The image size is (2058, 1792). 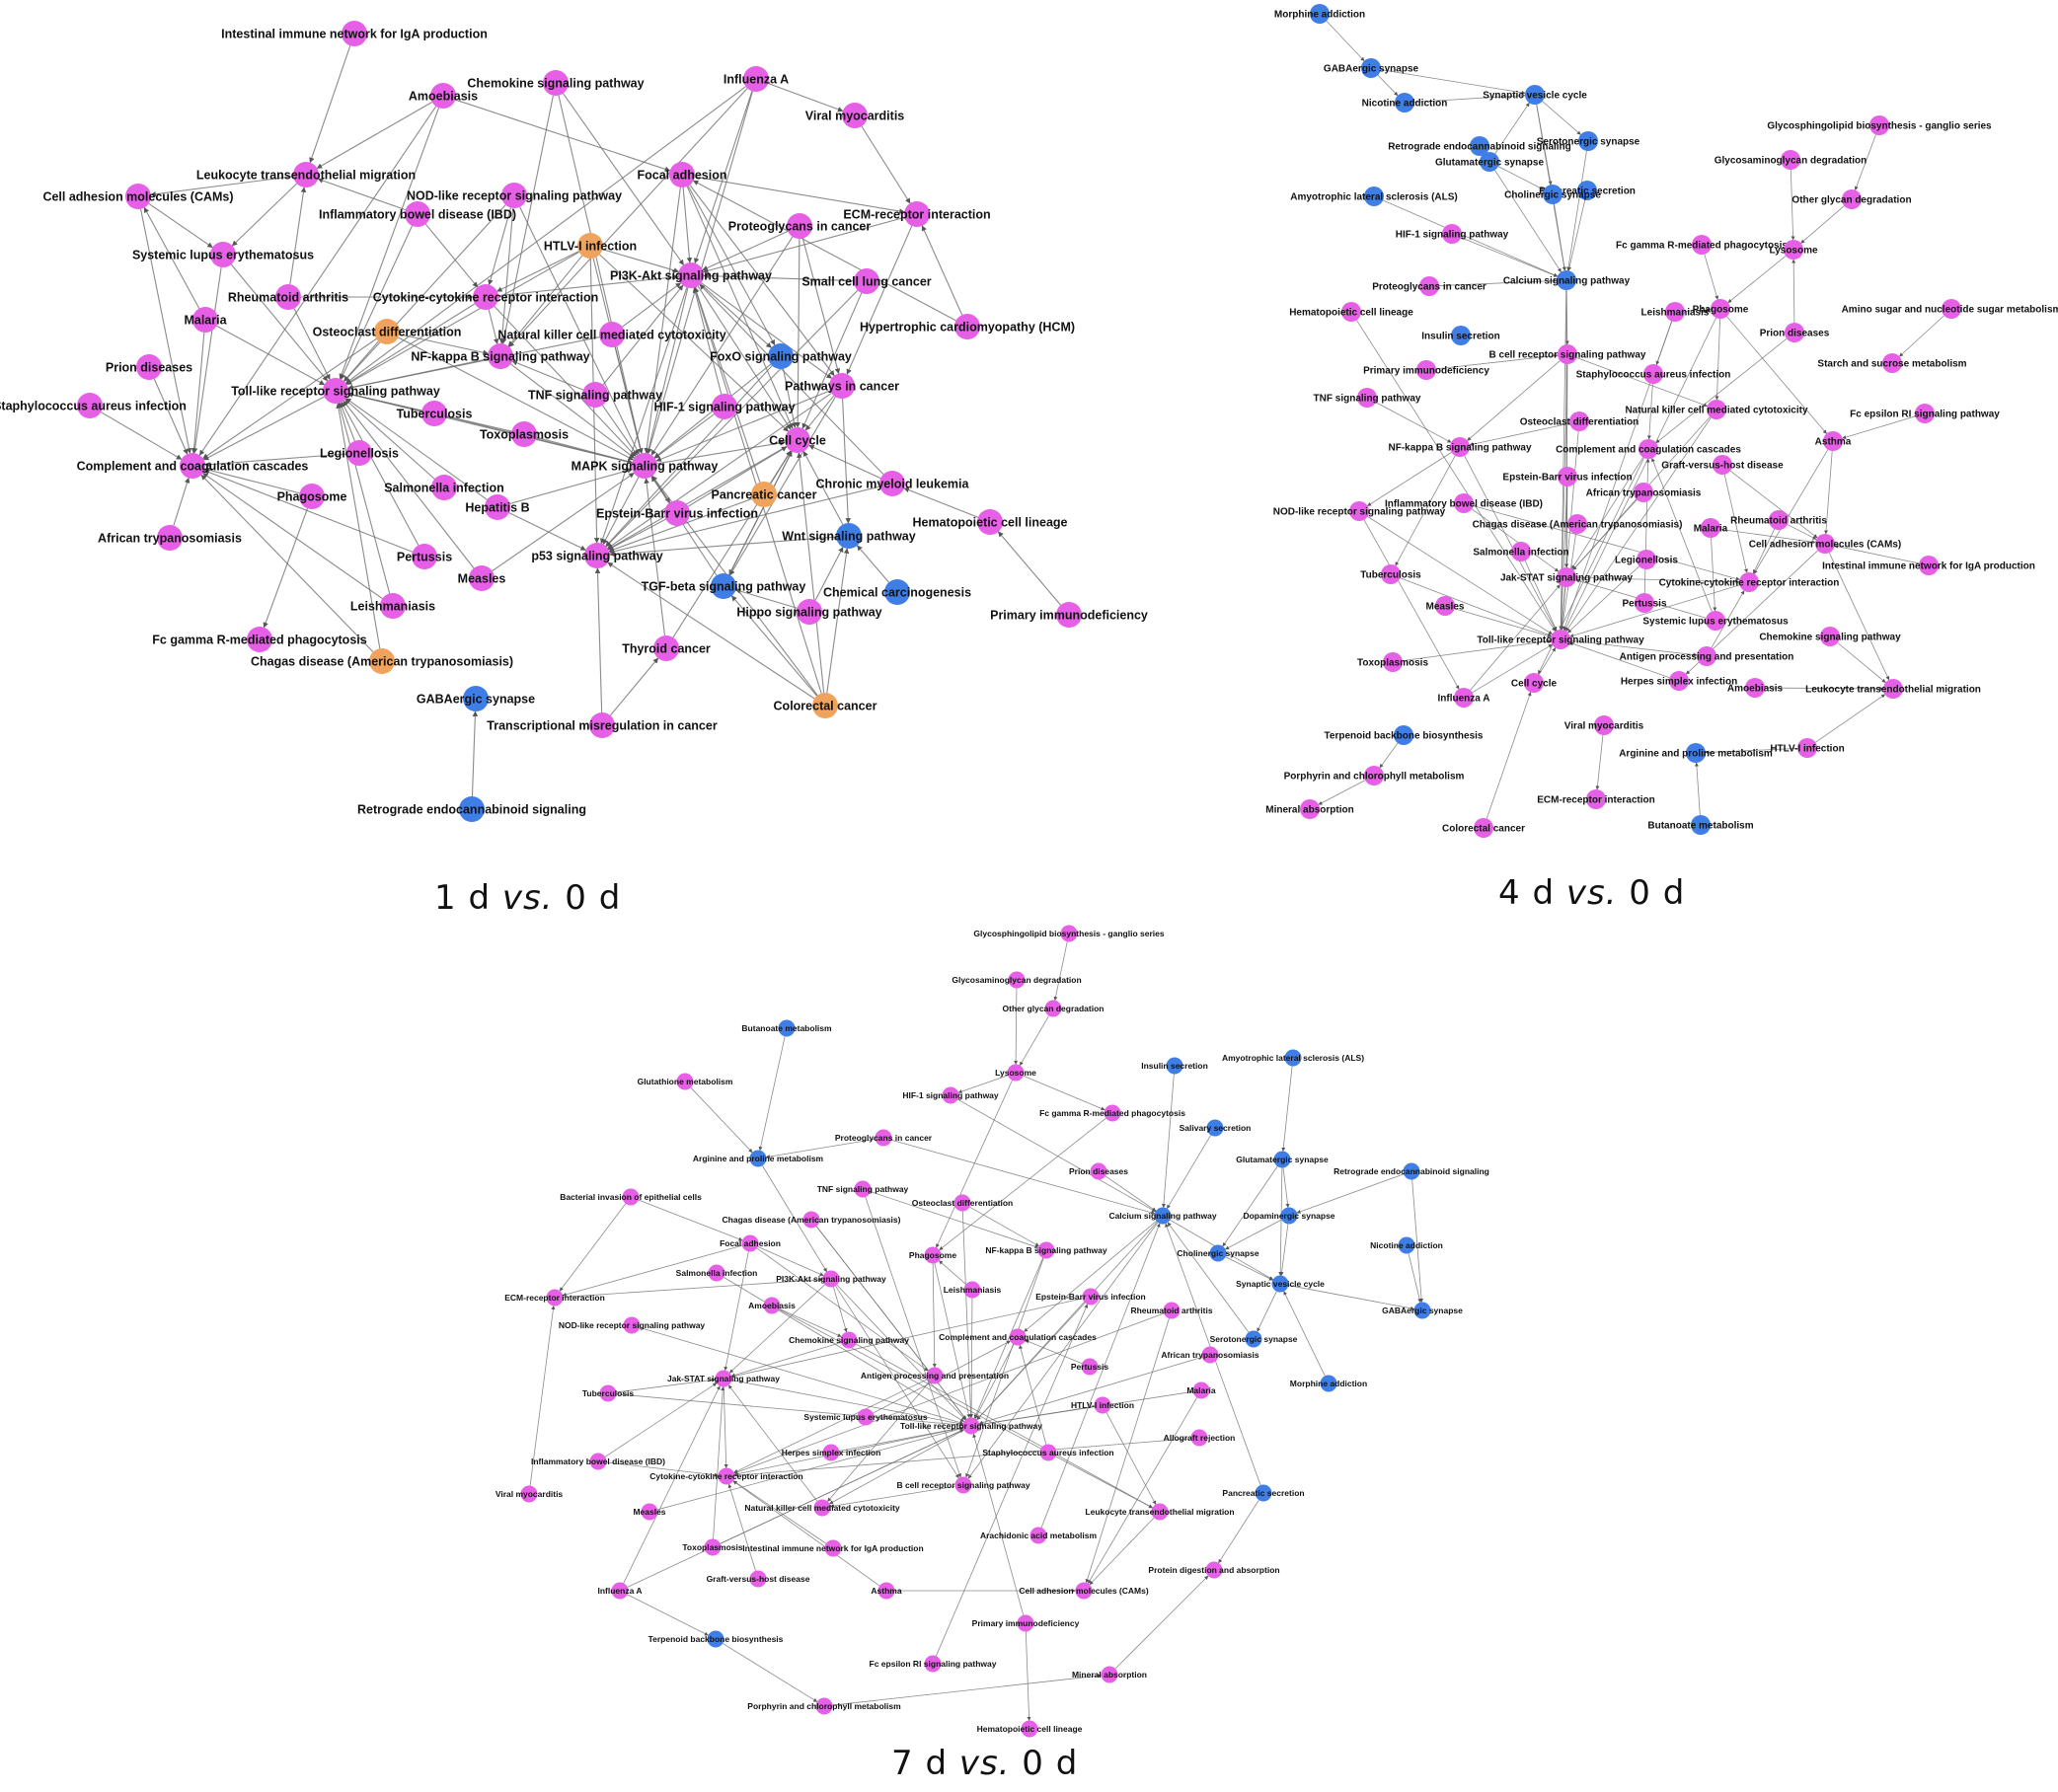 I want to click on edge-c14-c22, so click(x=1286, y=1187).